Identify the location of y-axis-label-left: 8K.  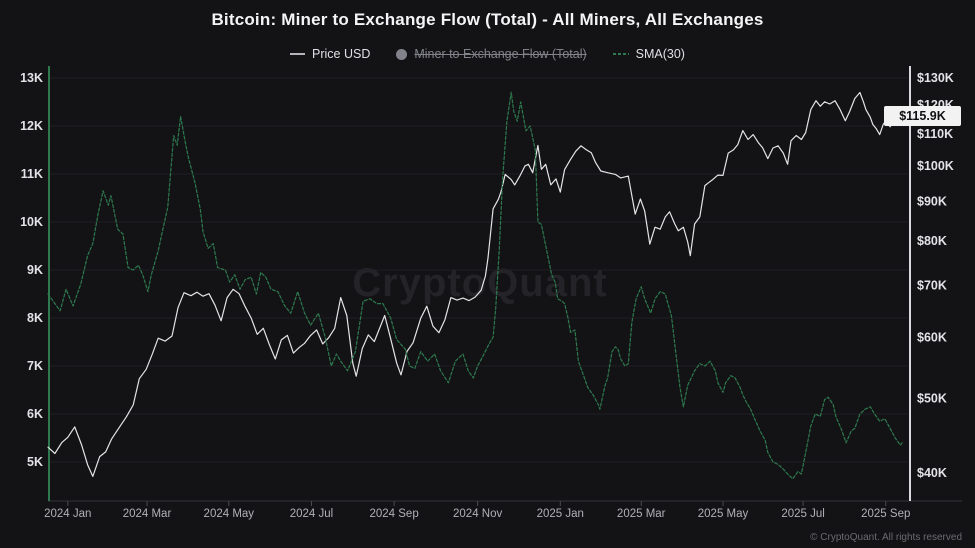
(35, 318).